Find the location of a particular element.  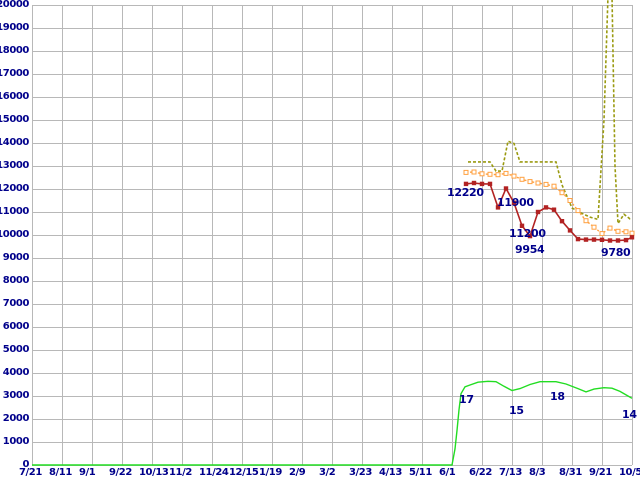

series-line-high is located at coordinates (549, 203).